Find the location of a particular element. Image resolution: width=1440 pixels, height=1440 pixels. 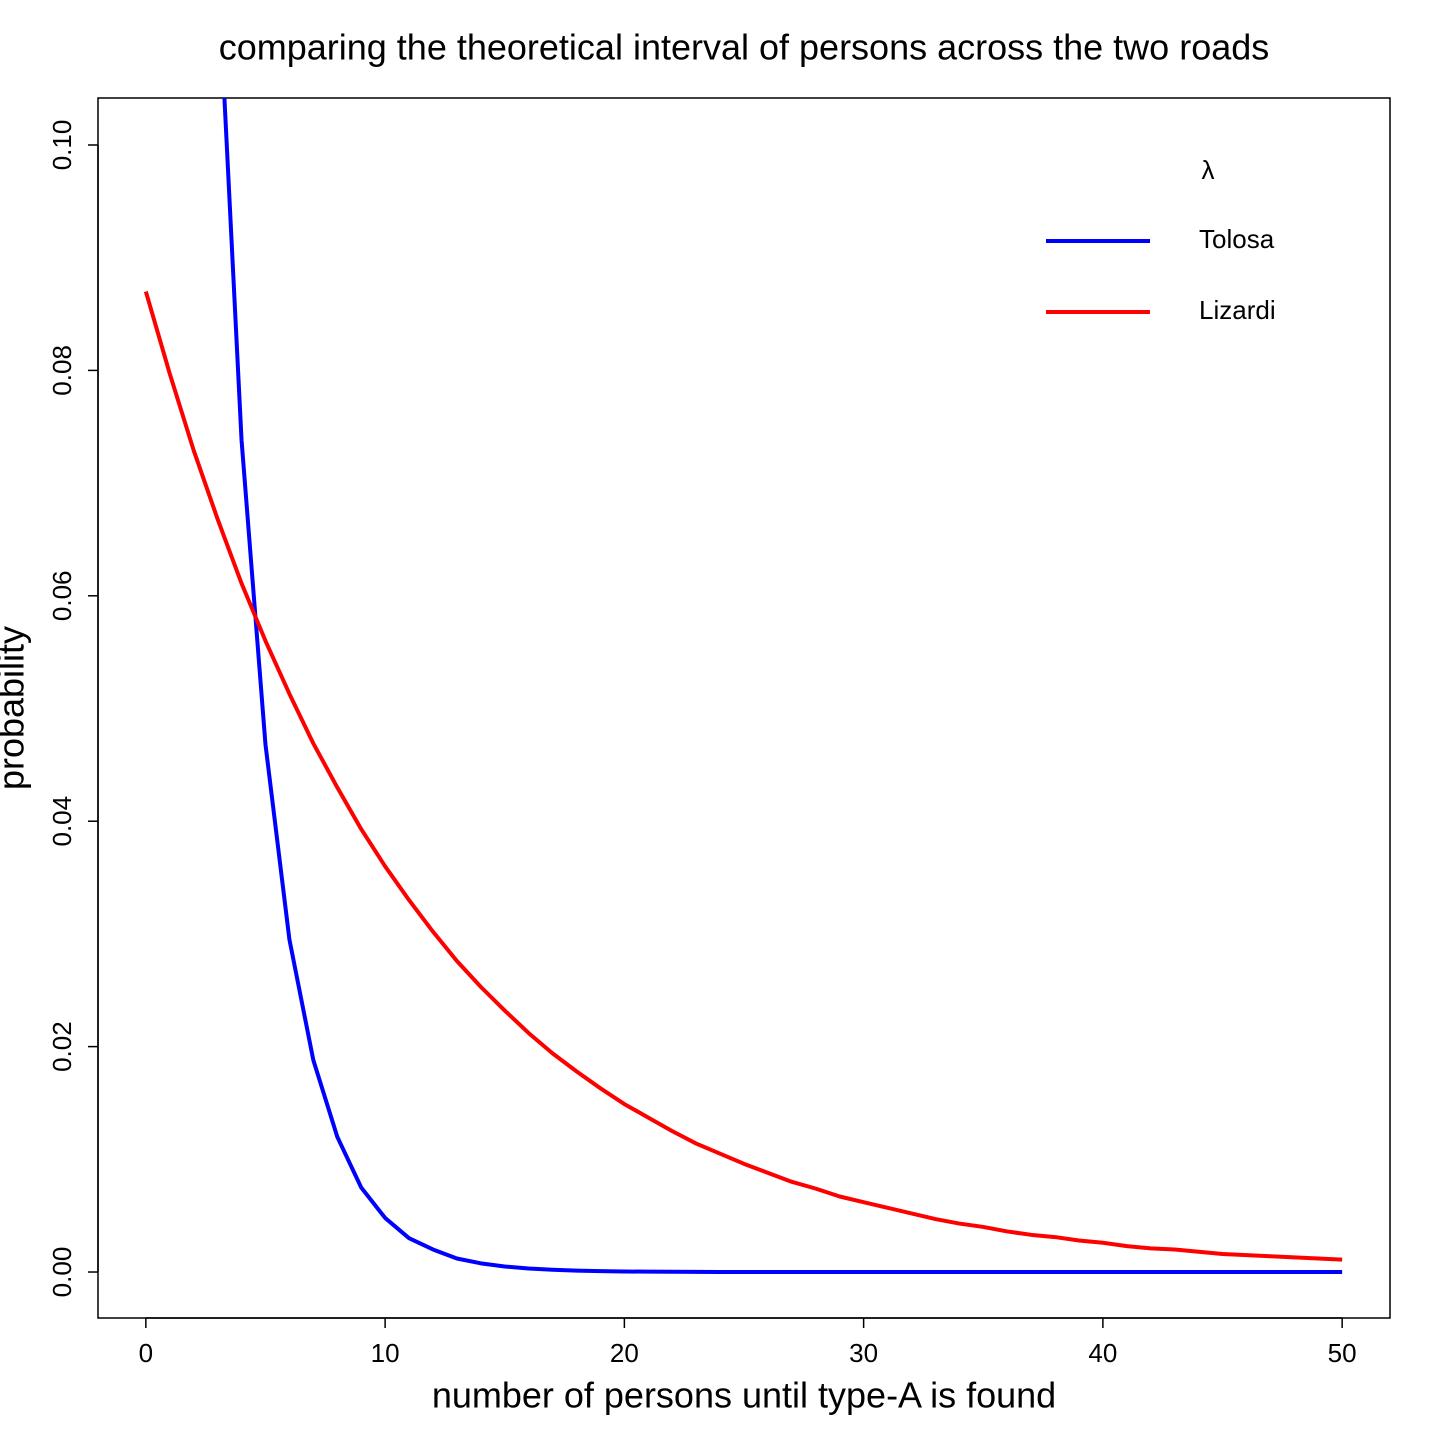

legend-title: λ is located at coordinates (1208, 170).